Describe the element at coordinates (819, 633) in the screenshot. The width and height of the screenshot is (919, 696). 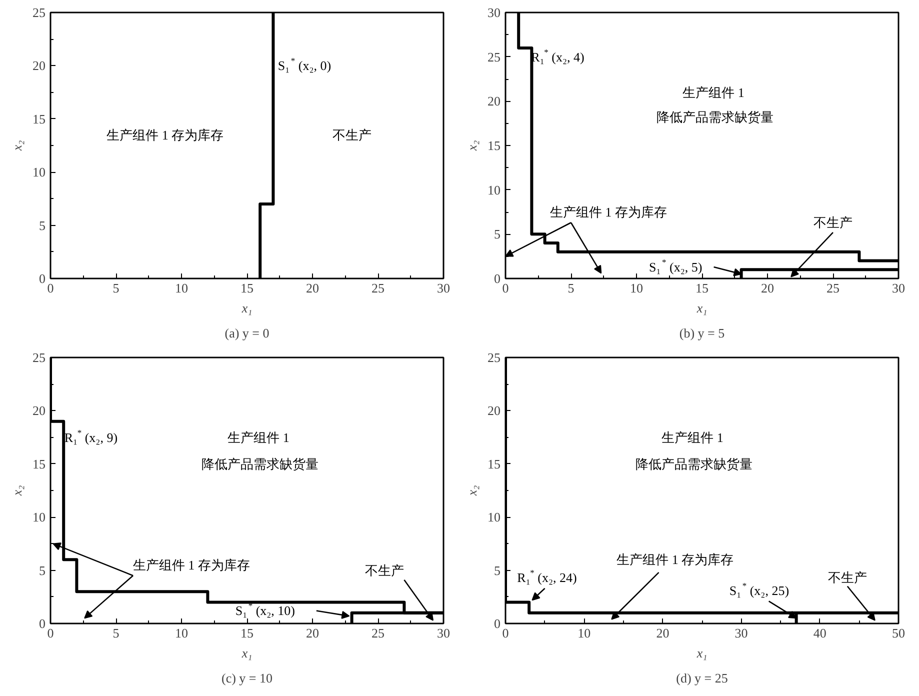
I see `x-tick-label: 40` at that location.